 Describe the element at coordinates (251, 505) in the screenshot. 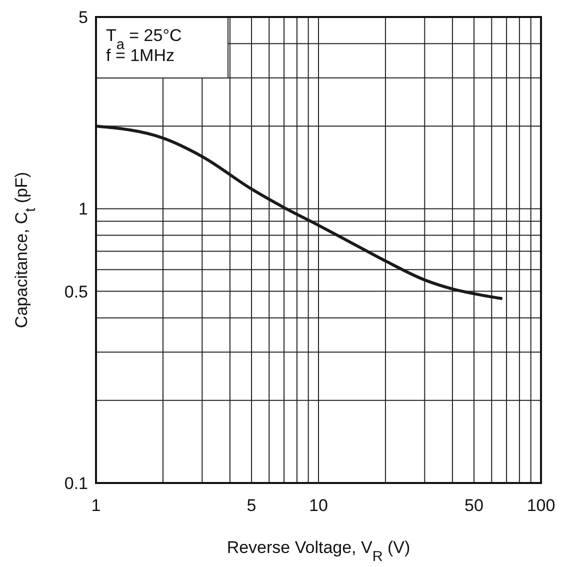

I see `x-tick-label: 5` at that location.